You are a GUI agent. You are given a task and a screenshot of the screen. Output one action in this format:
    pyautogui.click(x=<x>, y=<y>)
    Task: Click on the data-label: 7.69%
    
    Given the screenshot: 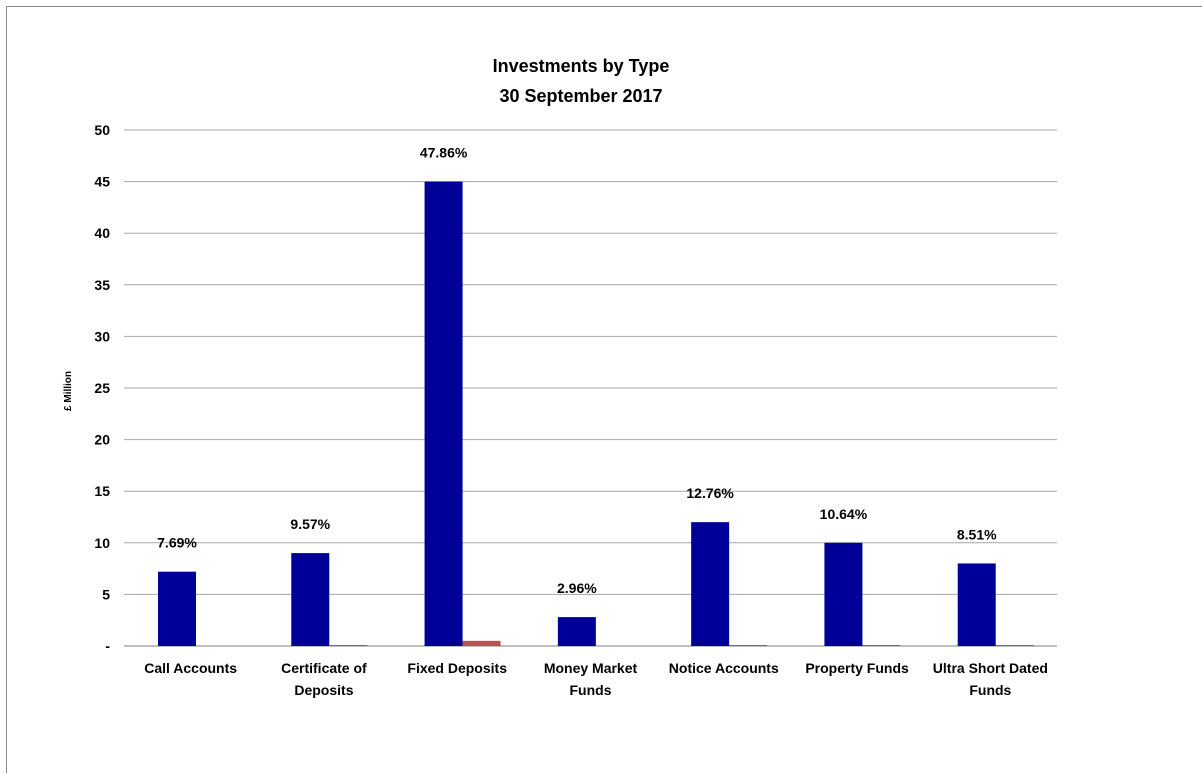 What is the action you would take?
    pyautogui.click(x=177, y=543)
    